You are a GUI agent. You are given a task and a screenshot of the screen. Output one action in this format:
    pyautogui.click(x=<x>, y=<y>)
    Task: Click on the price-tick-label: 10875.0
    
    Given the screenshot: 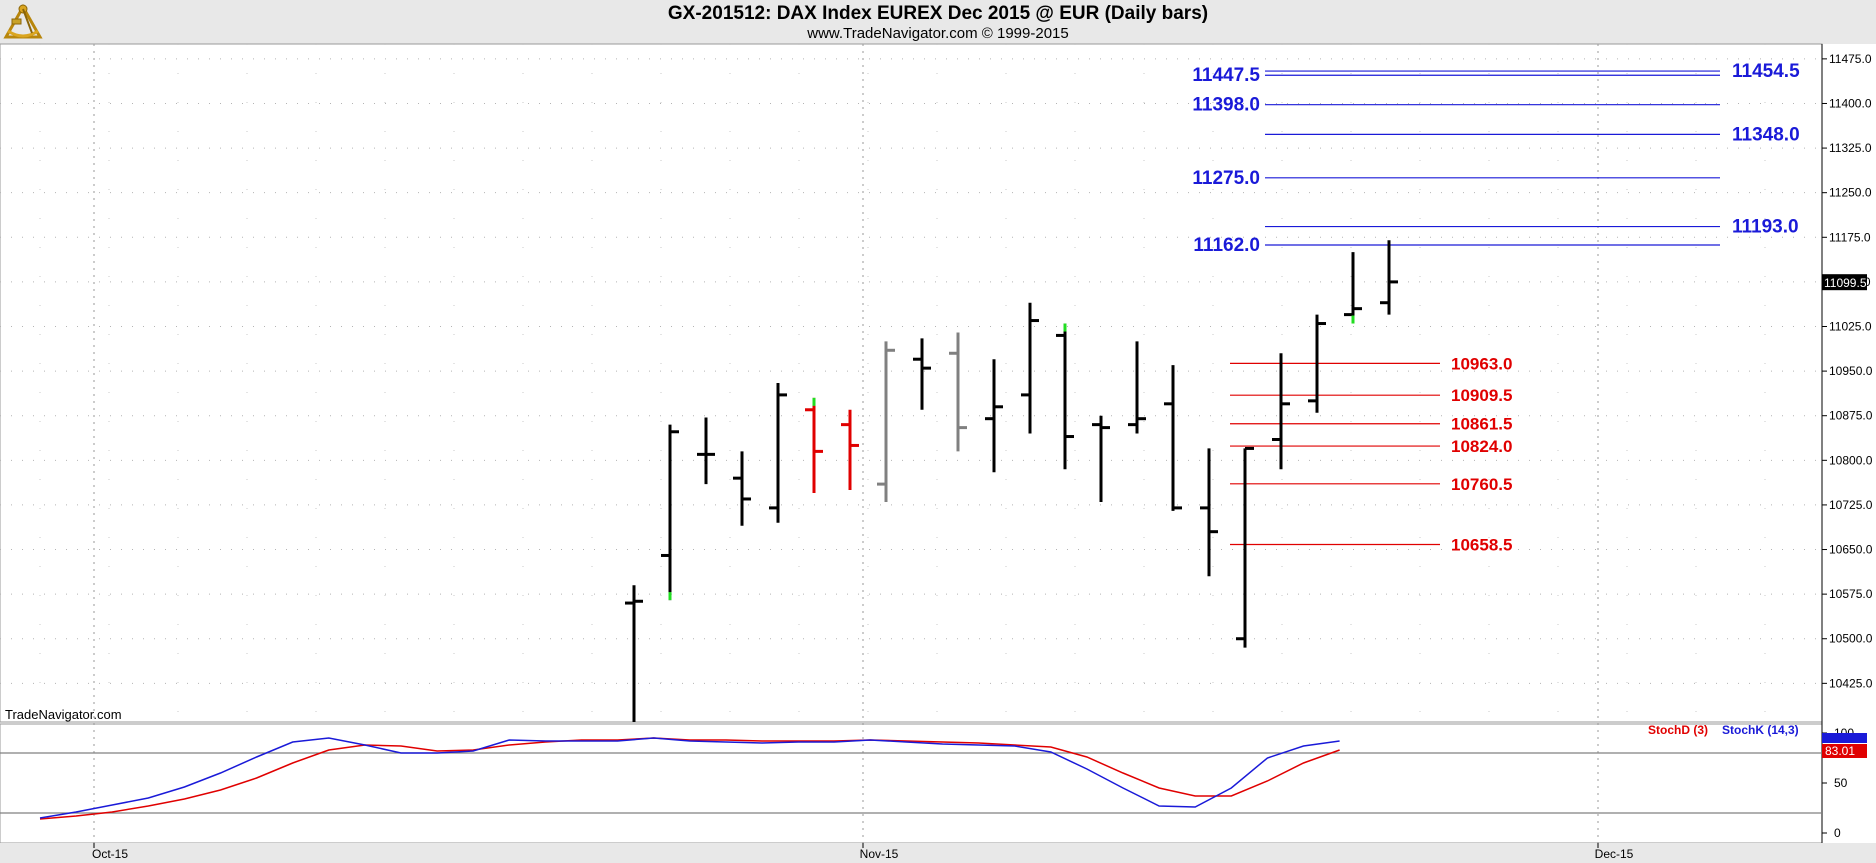 What is the action you would take?
    pyautogui.click(x=1851, y=416)
    